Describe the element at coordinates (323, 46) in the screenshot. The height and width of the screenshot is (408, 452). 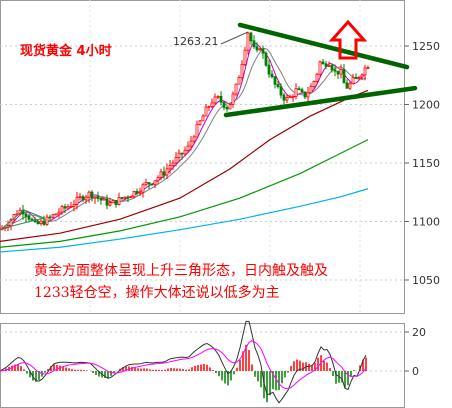
I see `trendline-upper` at that location.